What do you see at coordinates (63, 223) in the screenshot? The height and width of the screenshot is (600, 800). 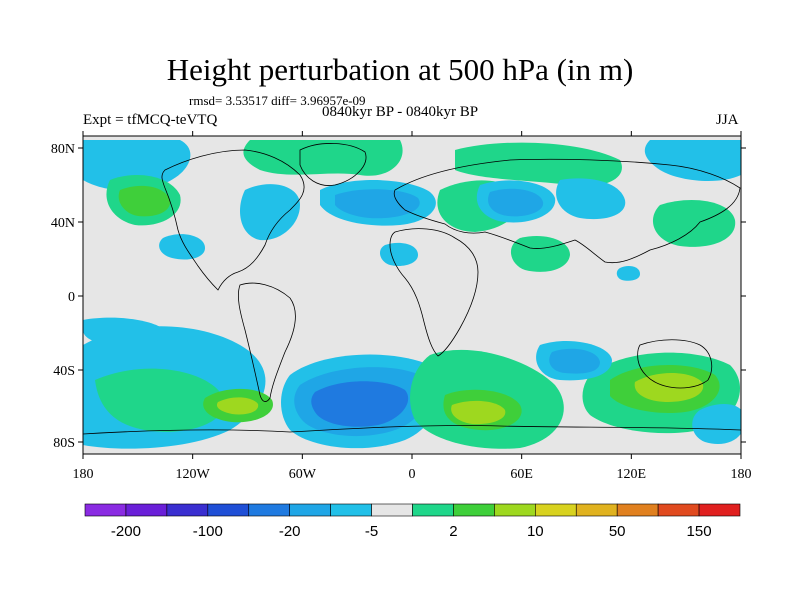 I see `y-tick-label: 40N` at bounding box center [63, 223].